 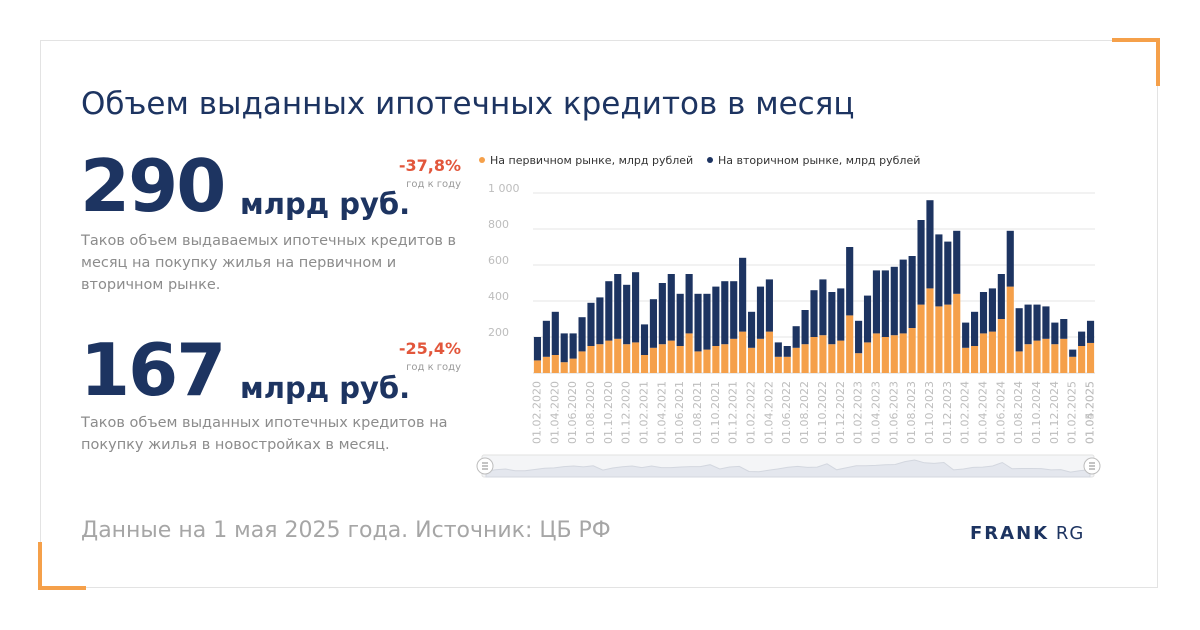 I want to click on stat1-change-label: год к году, so click(x=433, y=184).